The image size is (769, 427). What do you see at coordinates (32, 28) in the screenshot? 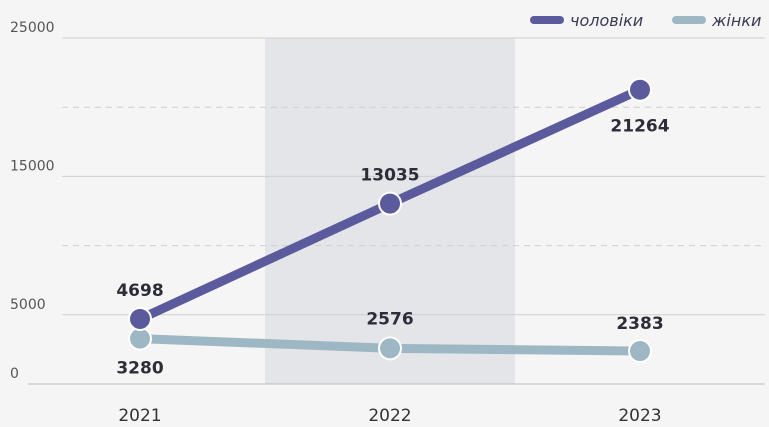
I see `y-tick-label: 25000` at bounding box center [32, 28].